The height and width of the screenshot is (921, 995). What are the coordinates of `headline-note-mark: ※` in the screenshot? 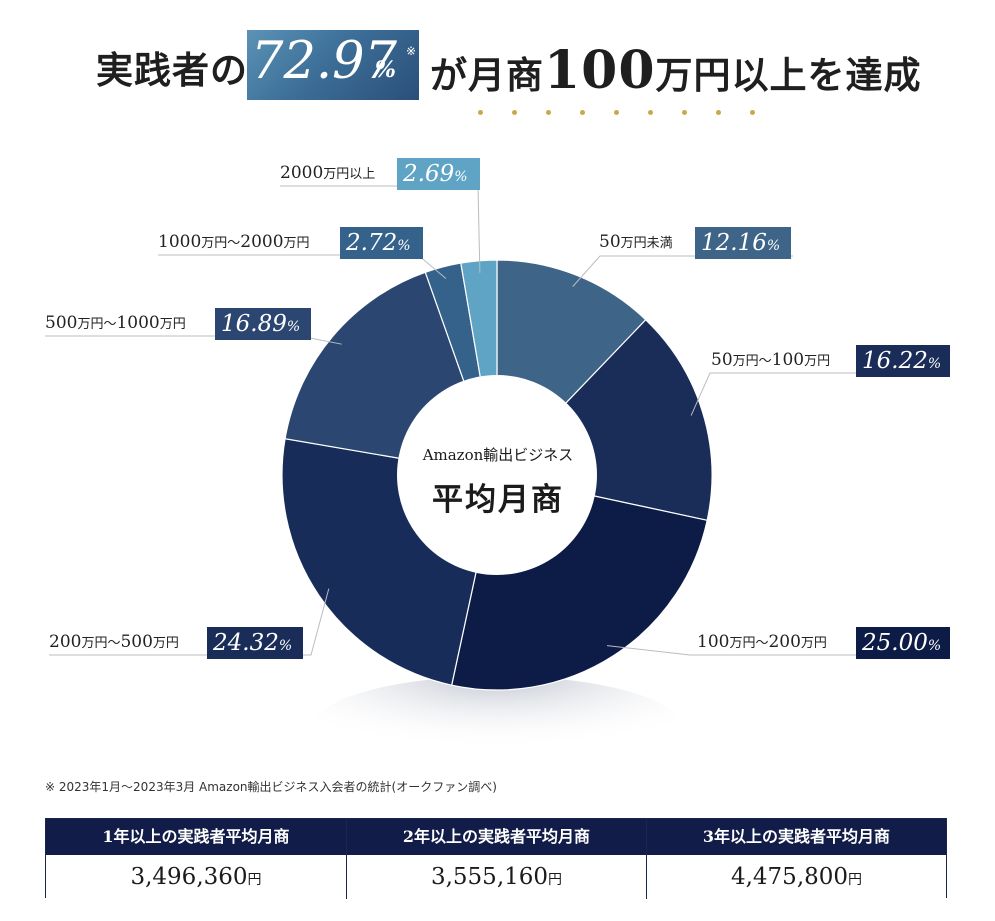 It's located at (411, 51).